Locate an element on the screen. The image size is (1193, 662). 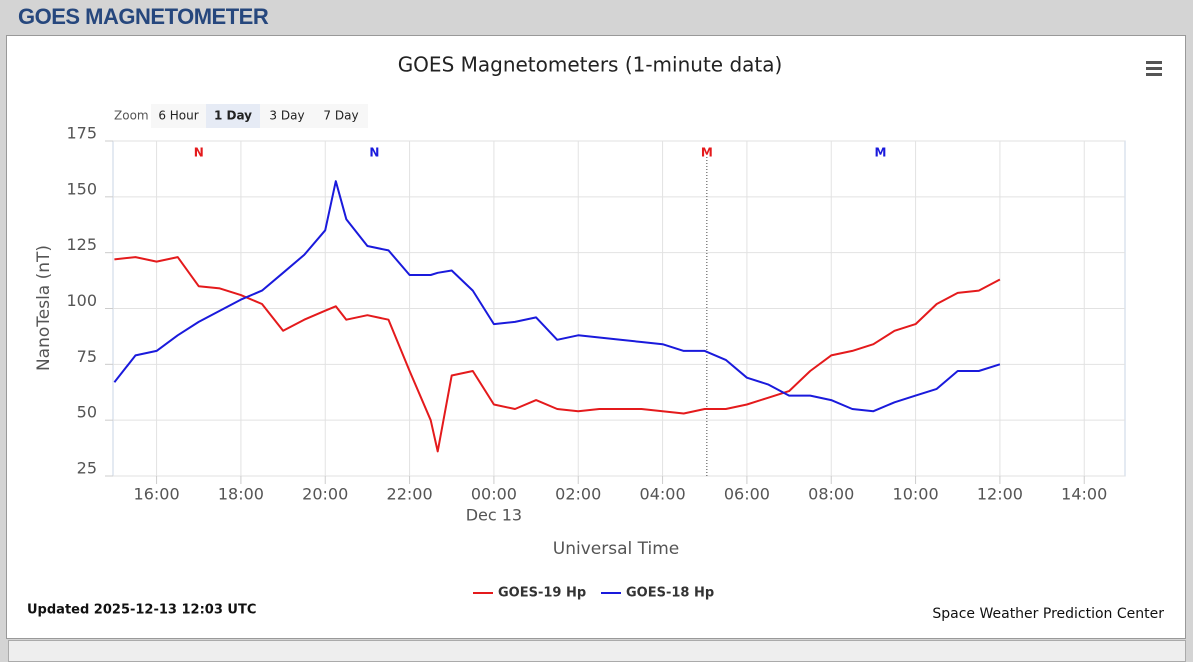
x-axis-title: Universal Time is located at coordinates (616, 549).